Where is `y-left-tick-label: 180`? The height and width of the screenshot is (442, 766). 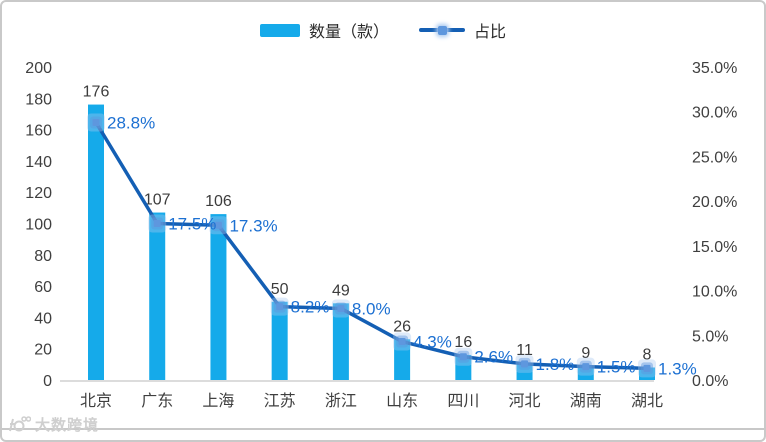 y-left-tick-label: 180 is located at coordinates (38, 99).